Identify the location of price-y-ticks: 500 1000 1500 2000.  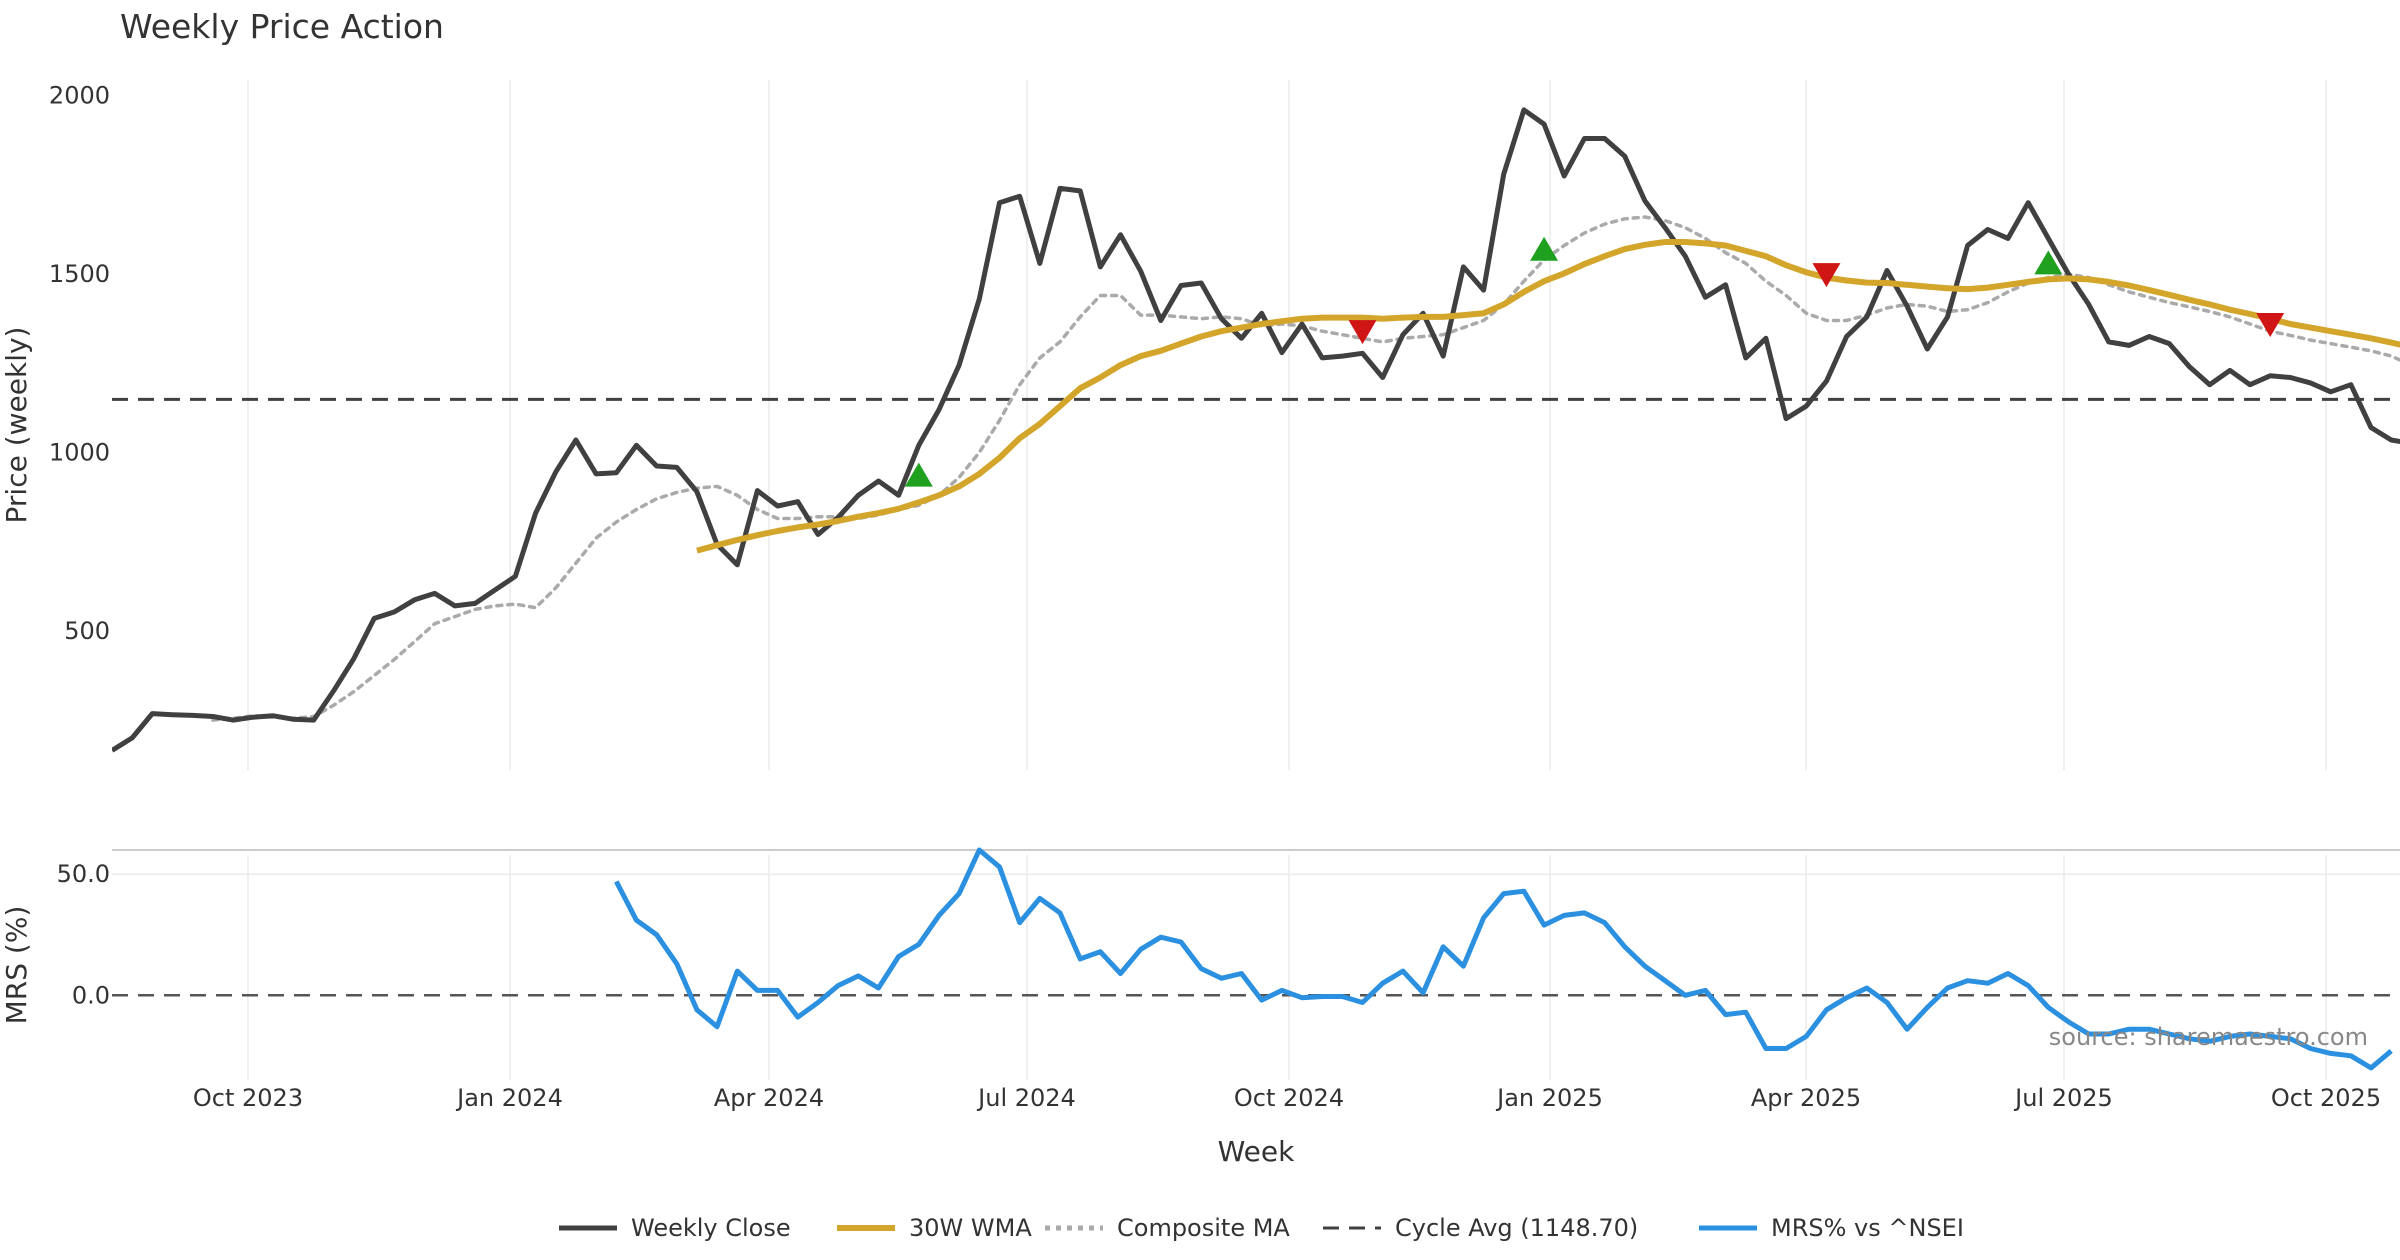
(79, 363).